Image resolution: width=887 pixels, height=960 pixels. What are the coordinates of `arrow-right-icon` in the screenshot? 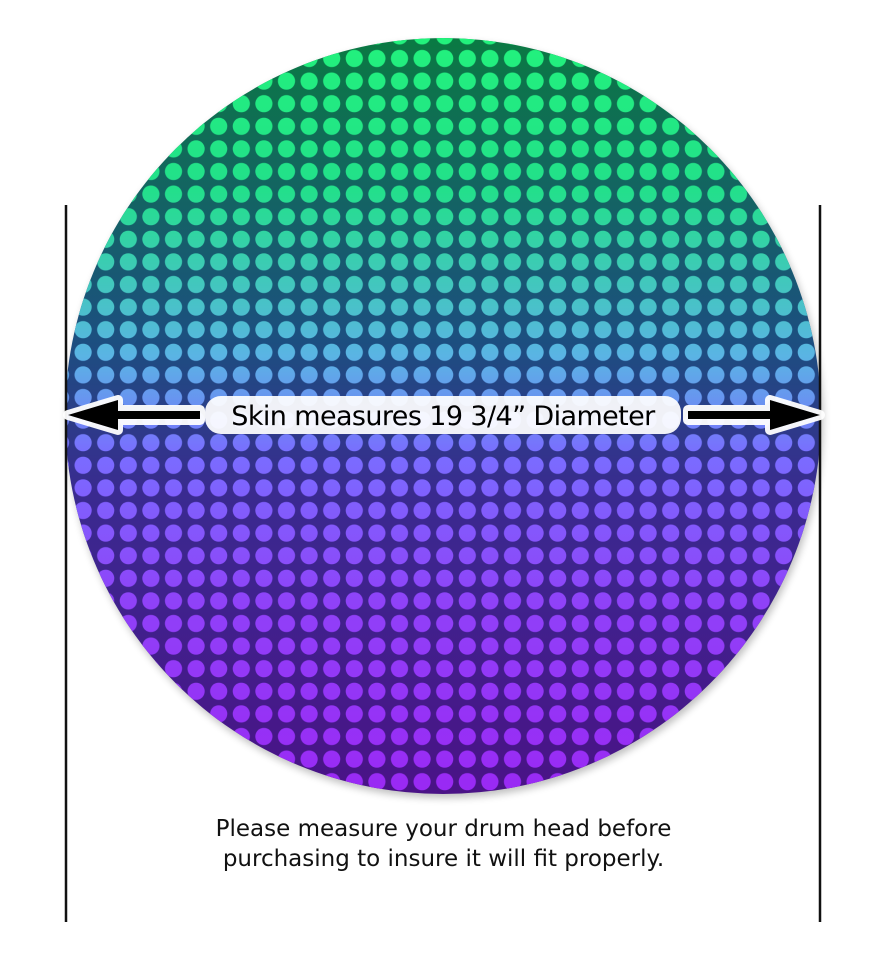 It's located at (754, 415).